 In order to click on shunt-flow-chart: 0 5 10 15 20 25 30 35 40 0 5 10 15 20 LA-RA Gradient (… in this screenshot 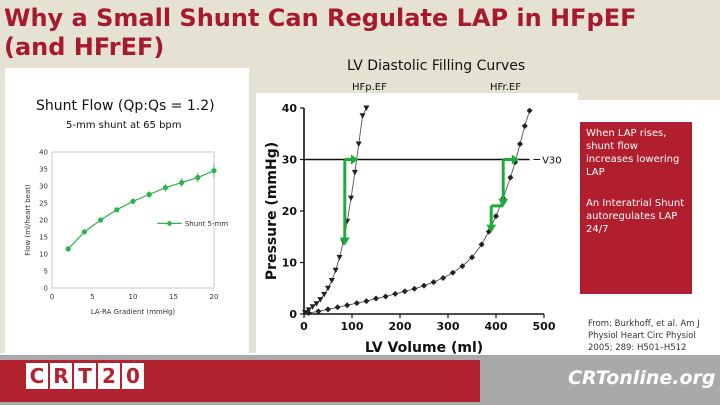, I will do `click(126, 233)`.